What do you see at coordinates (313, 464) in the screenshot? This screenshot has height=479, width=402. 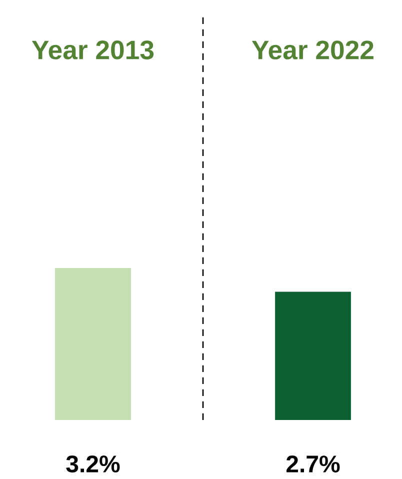 I see `data-label: 2.7%` at bounding box center [313, 464].